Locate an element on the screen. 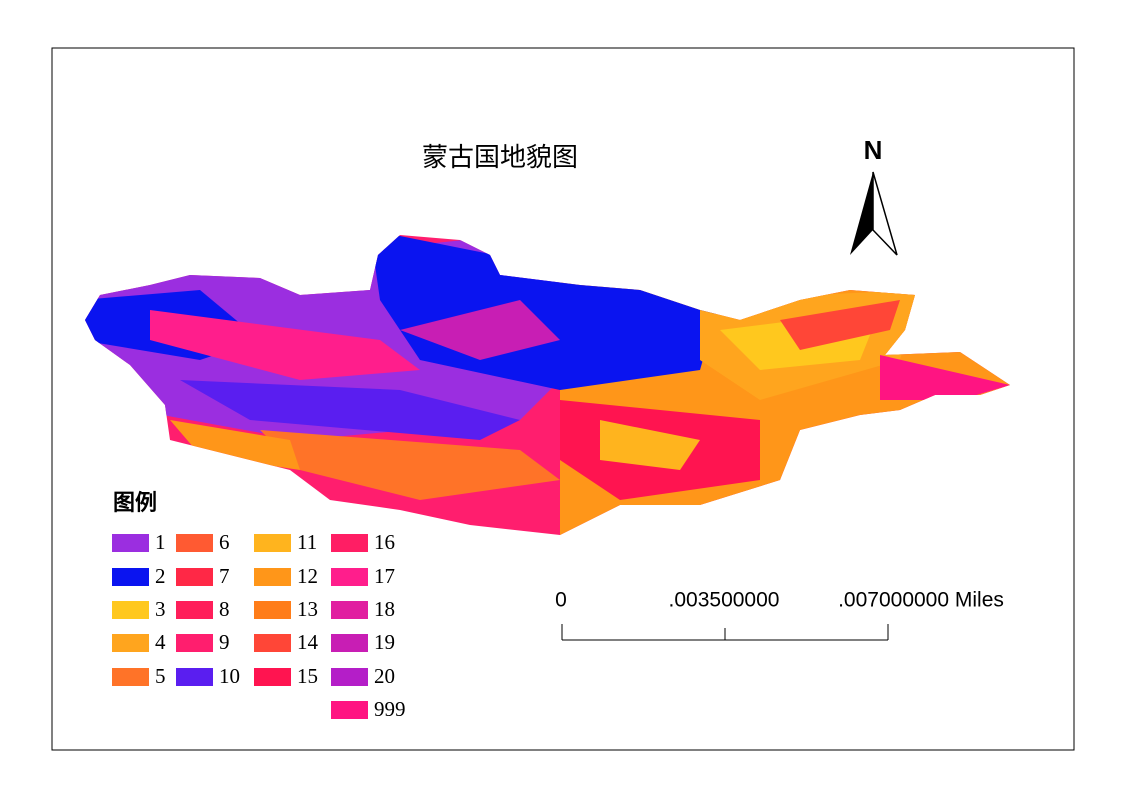 The width and height of the screenshot is (1123, 799). legend-label: 2 is located at coordinates (160, 576).